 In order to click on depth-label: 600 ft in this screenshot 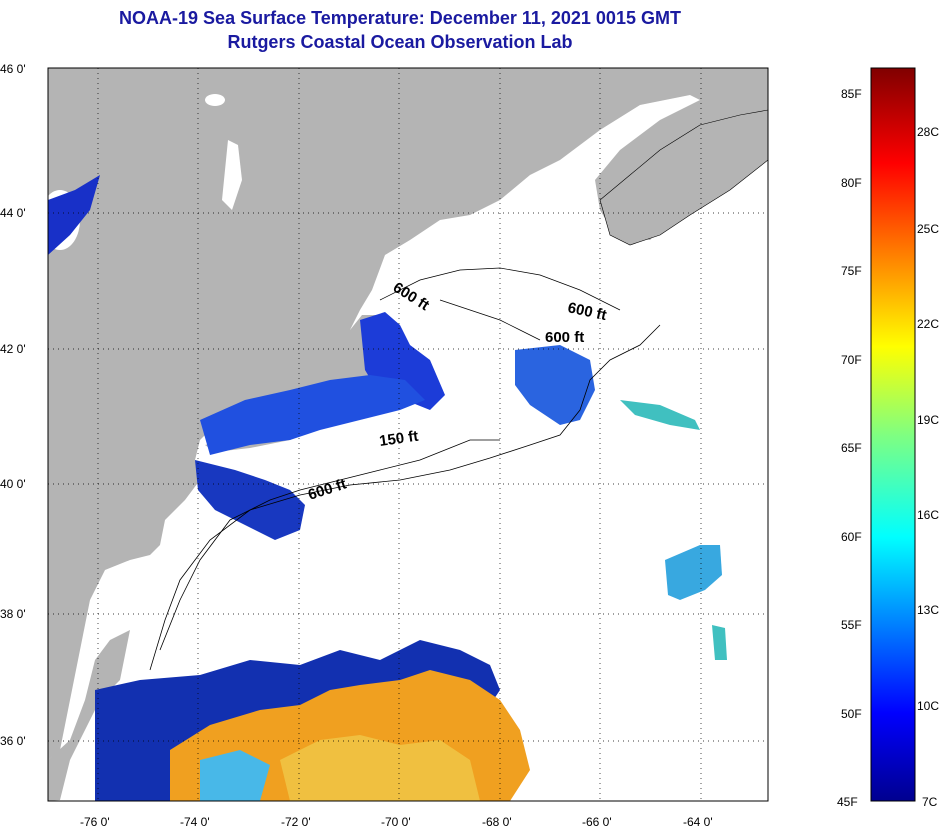, I will do `click(564, 337)`.